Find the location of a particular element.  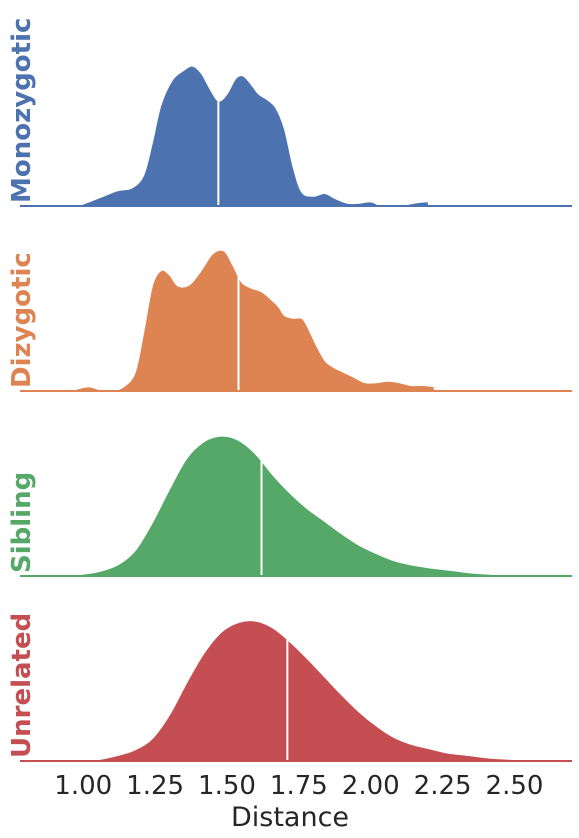

density-area-dizygotic is located at coordinates (320, 321).